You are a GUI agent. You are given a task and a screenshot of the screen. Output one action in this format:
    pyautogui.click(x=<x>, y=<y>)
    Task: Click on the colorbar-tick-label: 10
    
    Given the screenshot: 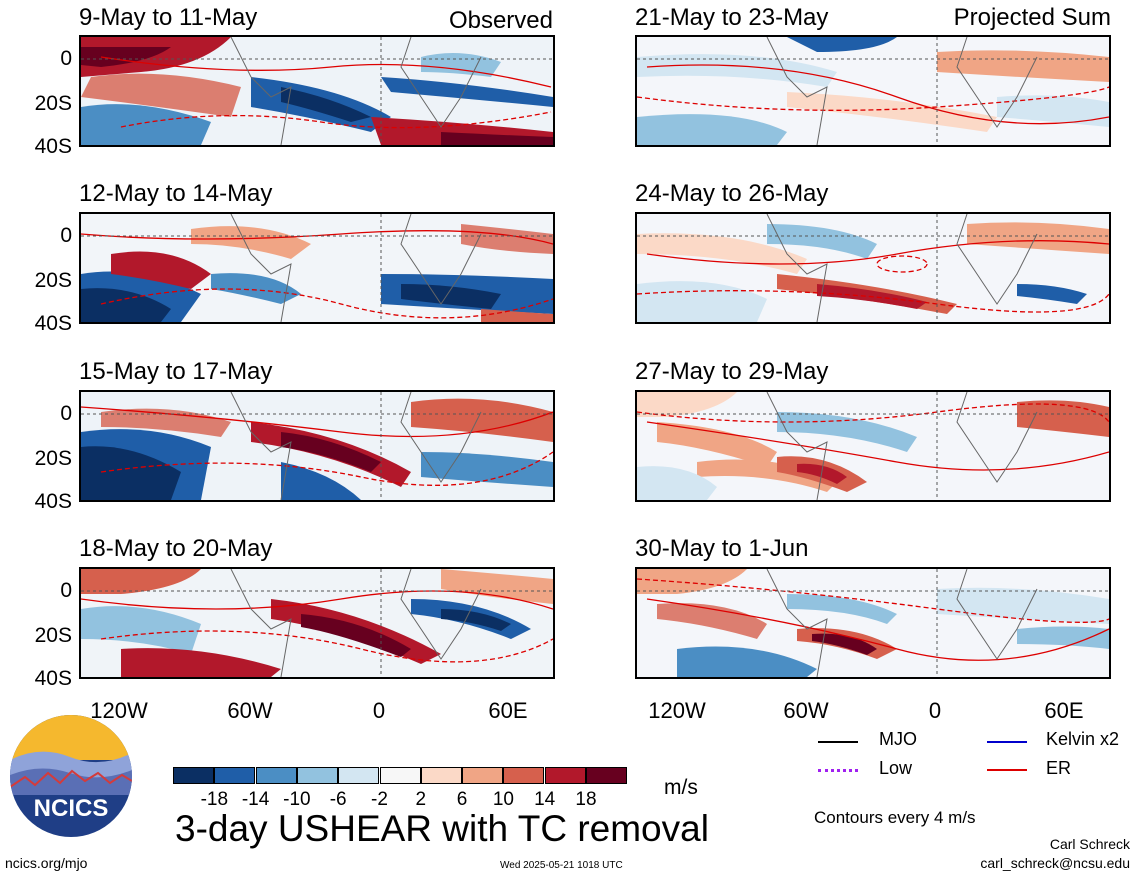 What is the action you would take?
    pyautogui.click(x=503, y=799)
    